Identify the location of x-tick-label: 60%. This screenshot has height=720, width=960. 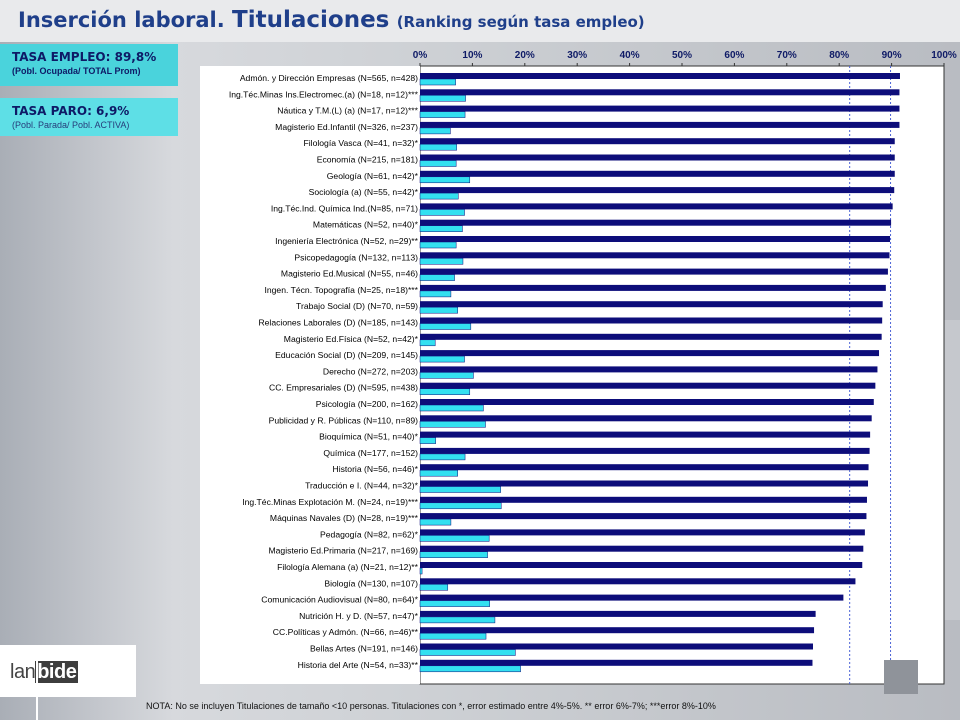
(734, 55).